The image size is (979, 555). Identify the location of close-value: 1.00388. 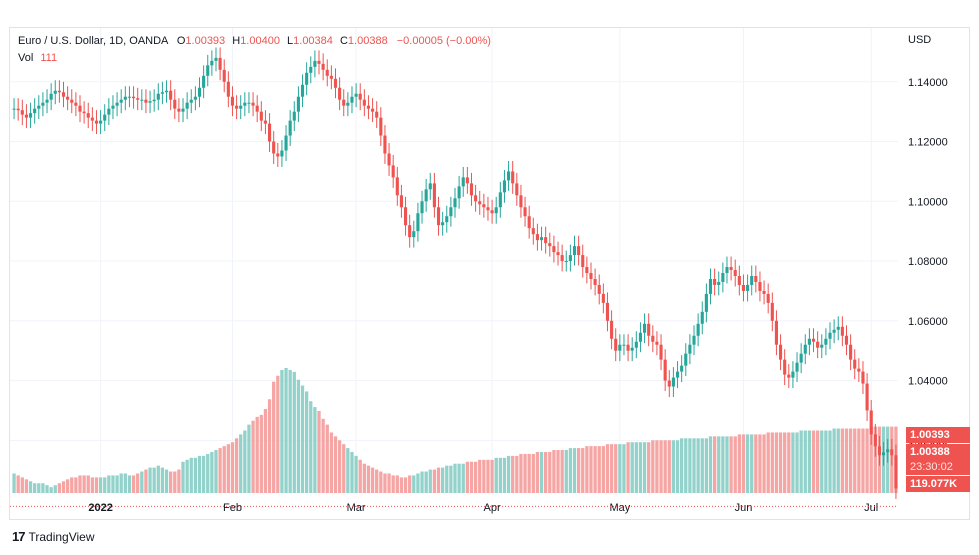
(367, 41).